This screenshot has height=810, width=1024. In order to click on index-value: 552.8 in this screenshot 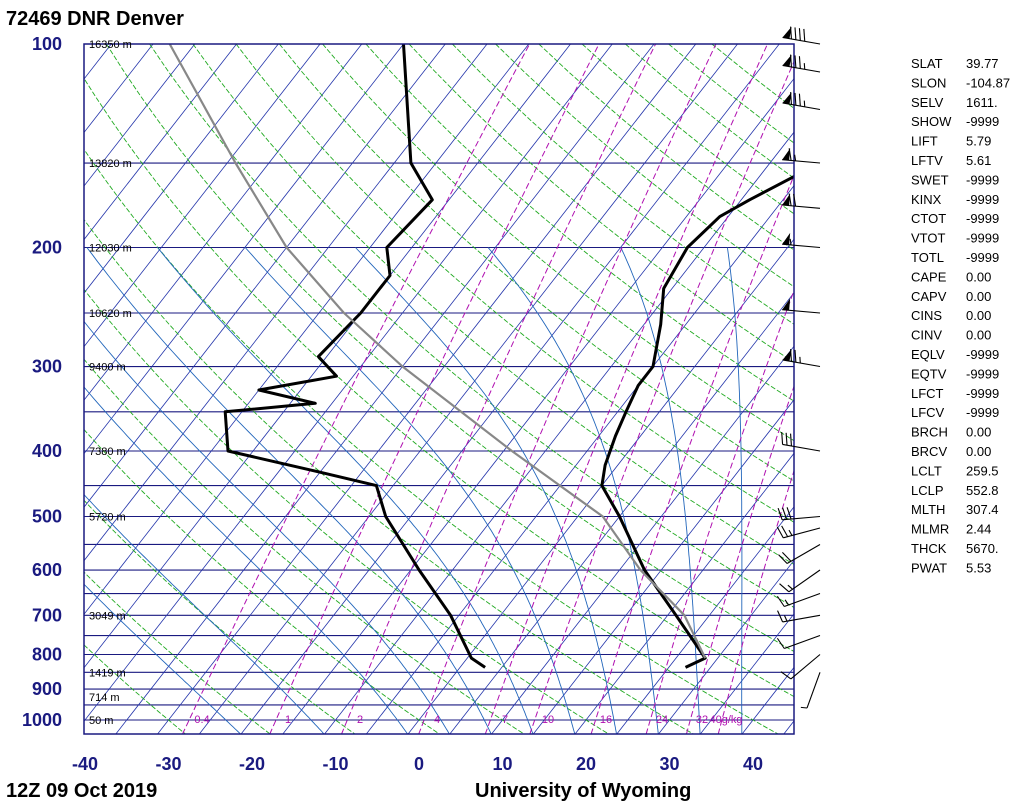, I will do `click(982, 490)`.